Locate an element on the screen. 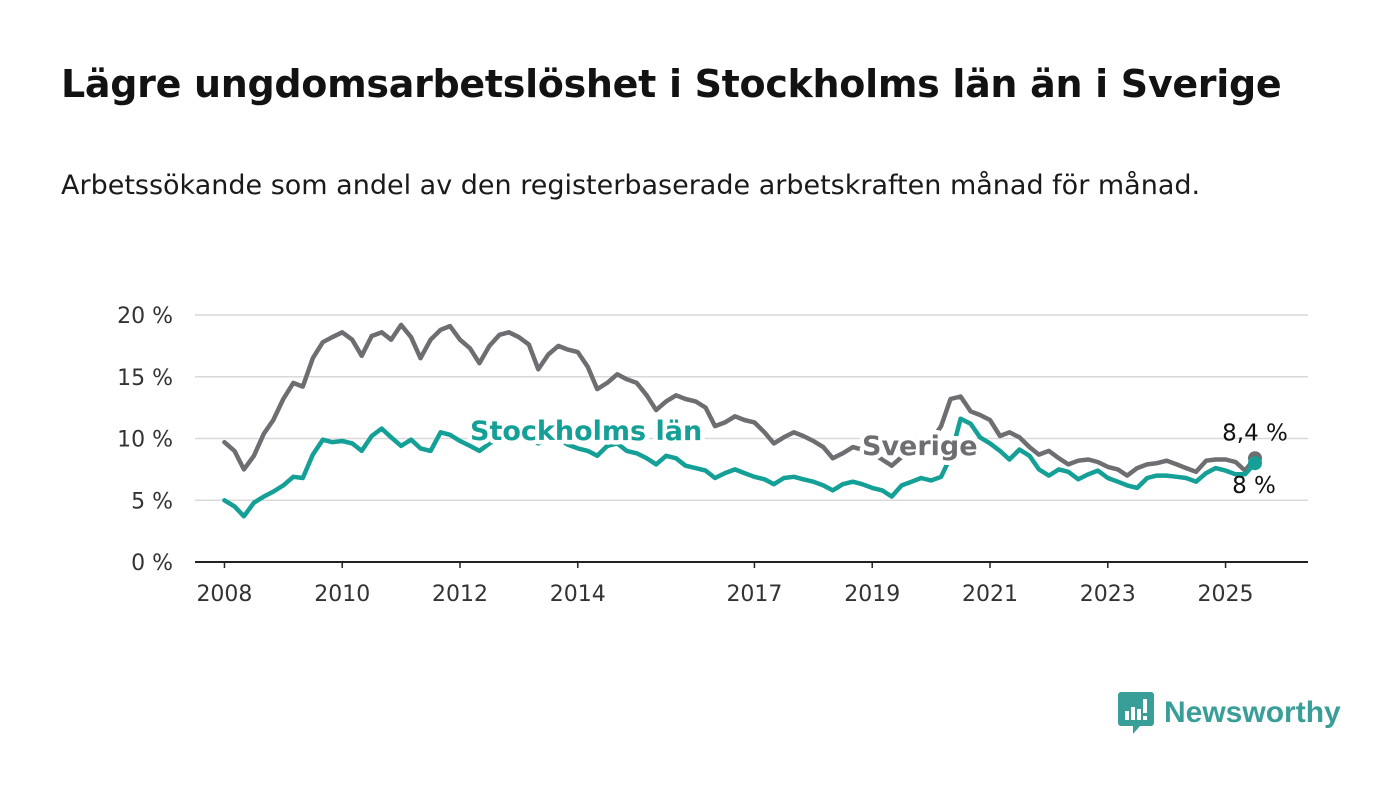 This screenshot has height=794, width=1400. x-tick-label: 2023 is located at coordinates (1108, 594).